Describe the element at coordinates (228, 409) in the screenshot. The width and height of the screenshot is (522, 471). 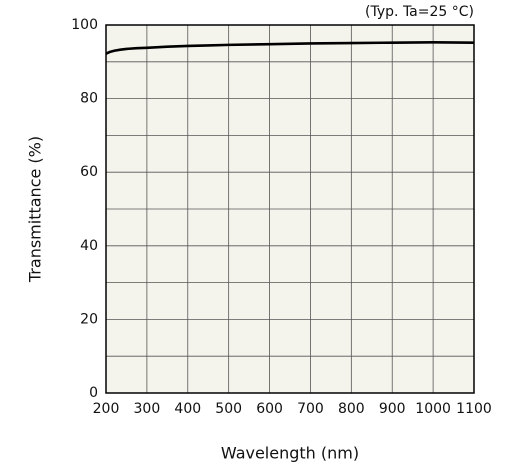
I see `x-tick-label: 500` at that location.